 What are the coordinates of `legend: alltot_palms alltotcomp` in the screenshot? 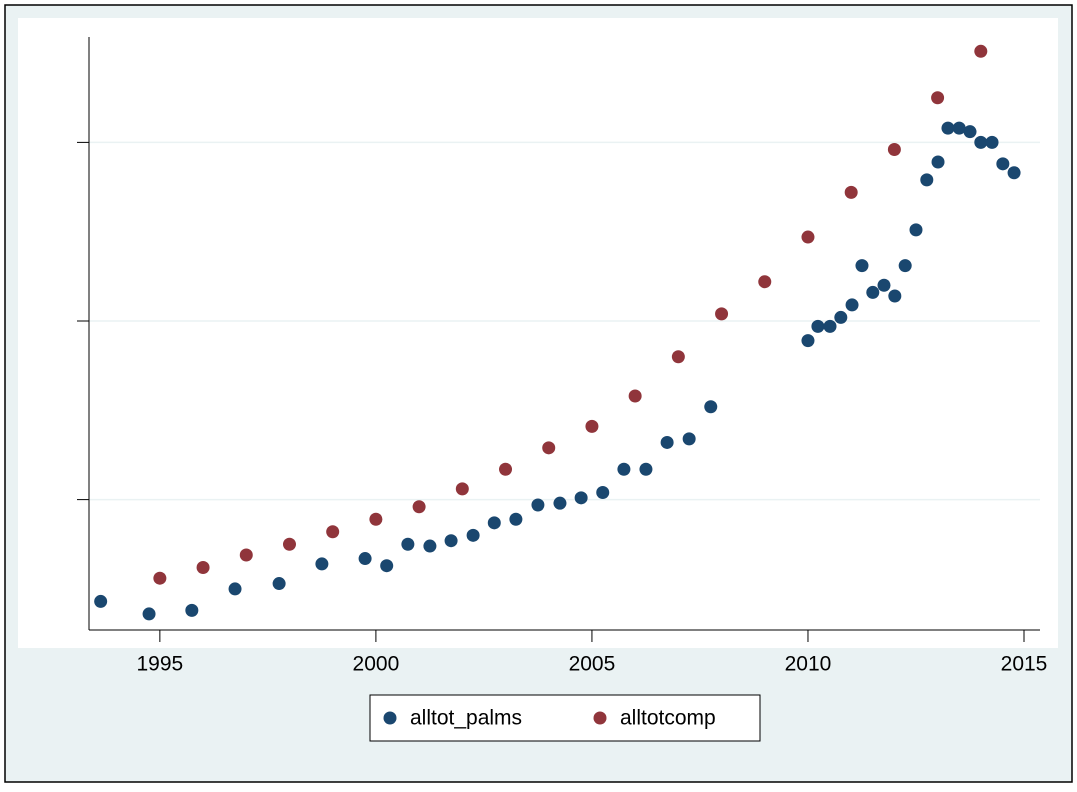 It's located at (565, 718).